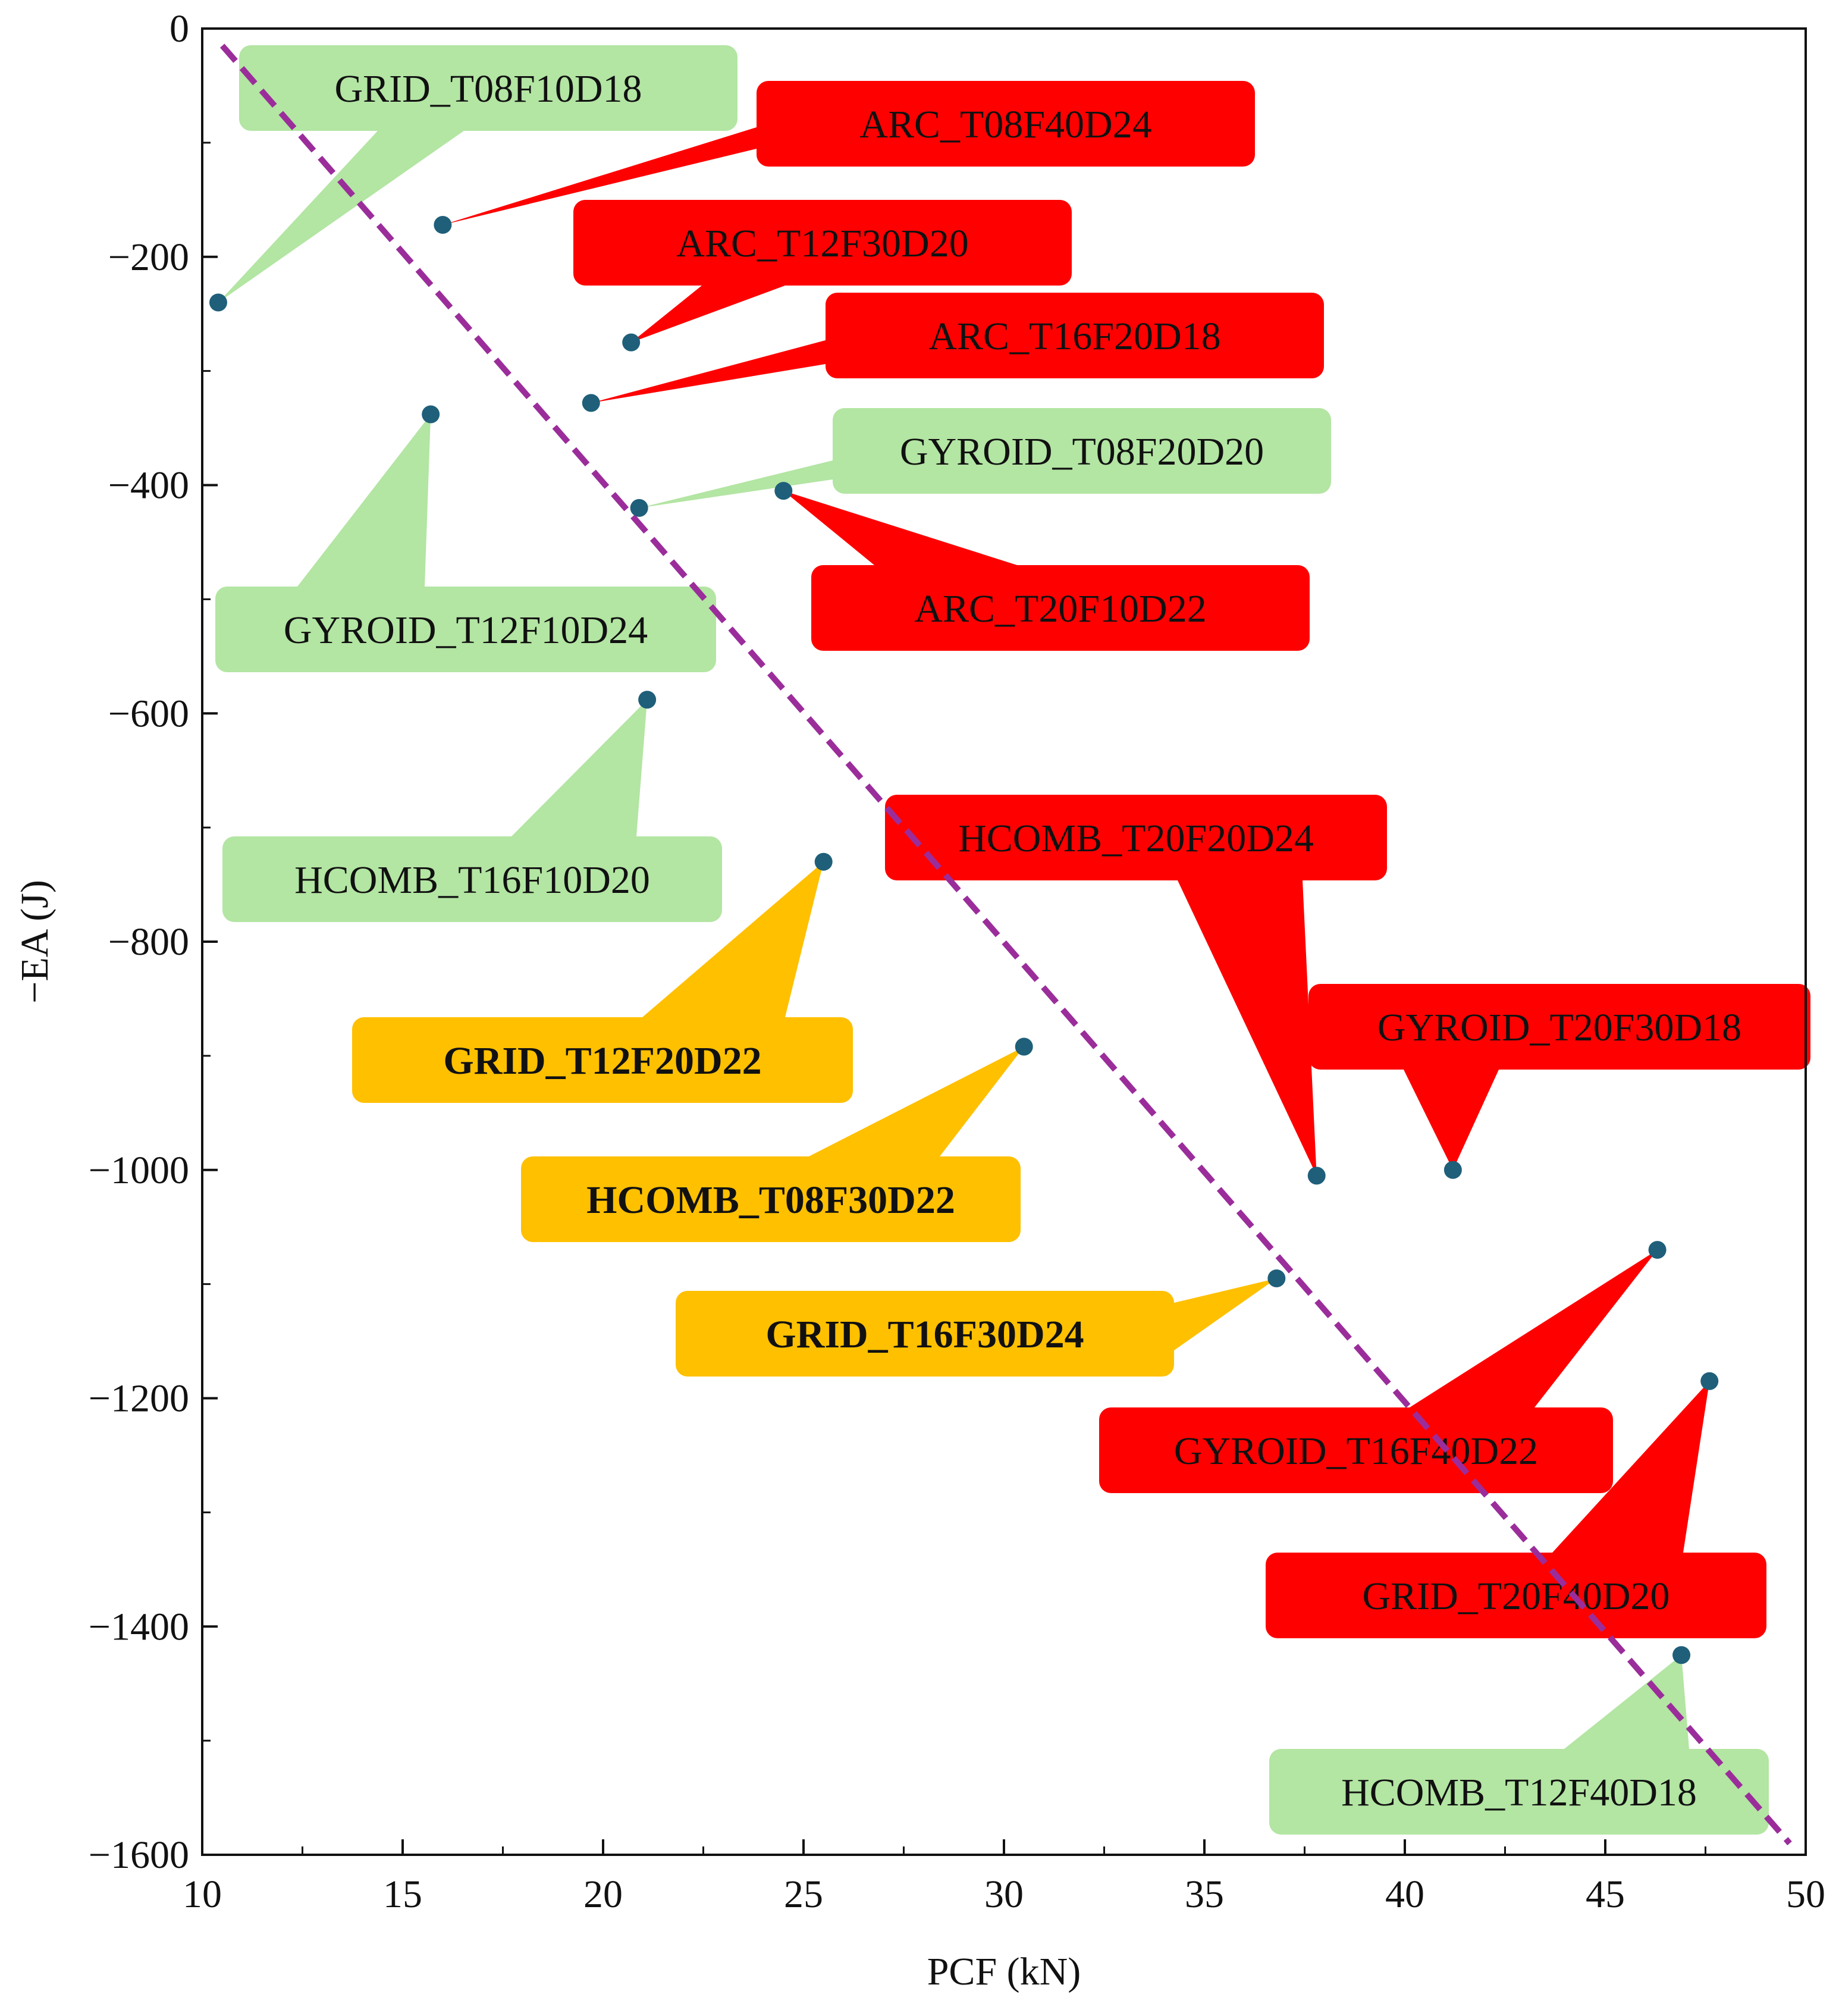  I want to click on point-label: ARC_T08F40D24, so click(1005, 124).